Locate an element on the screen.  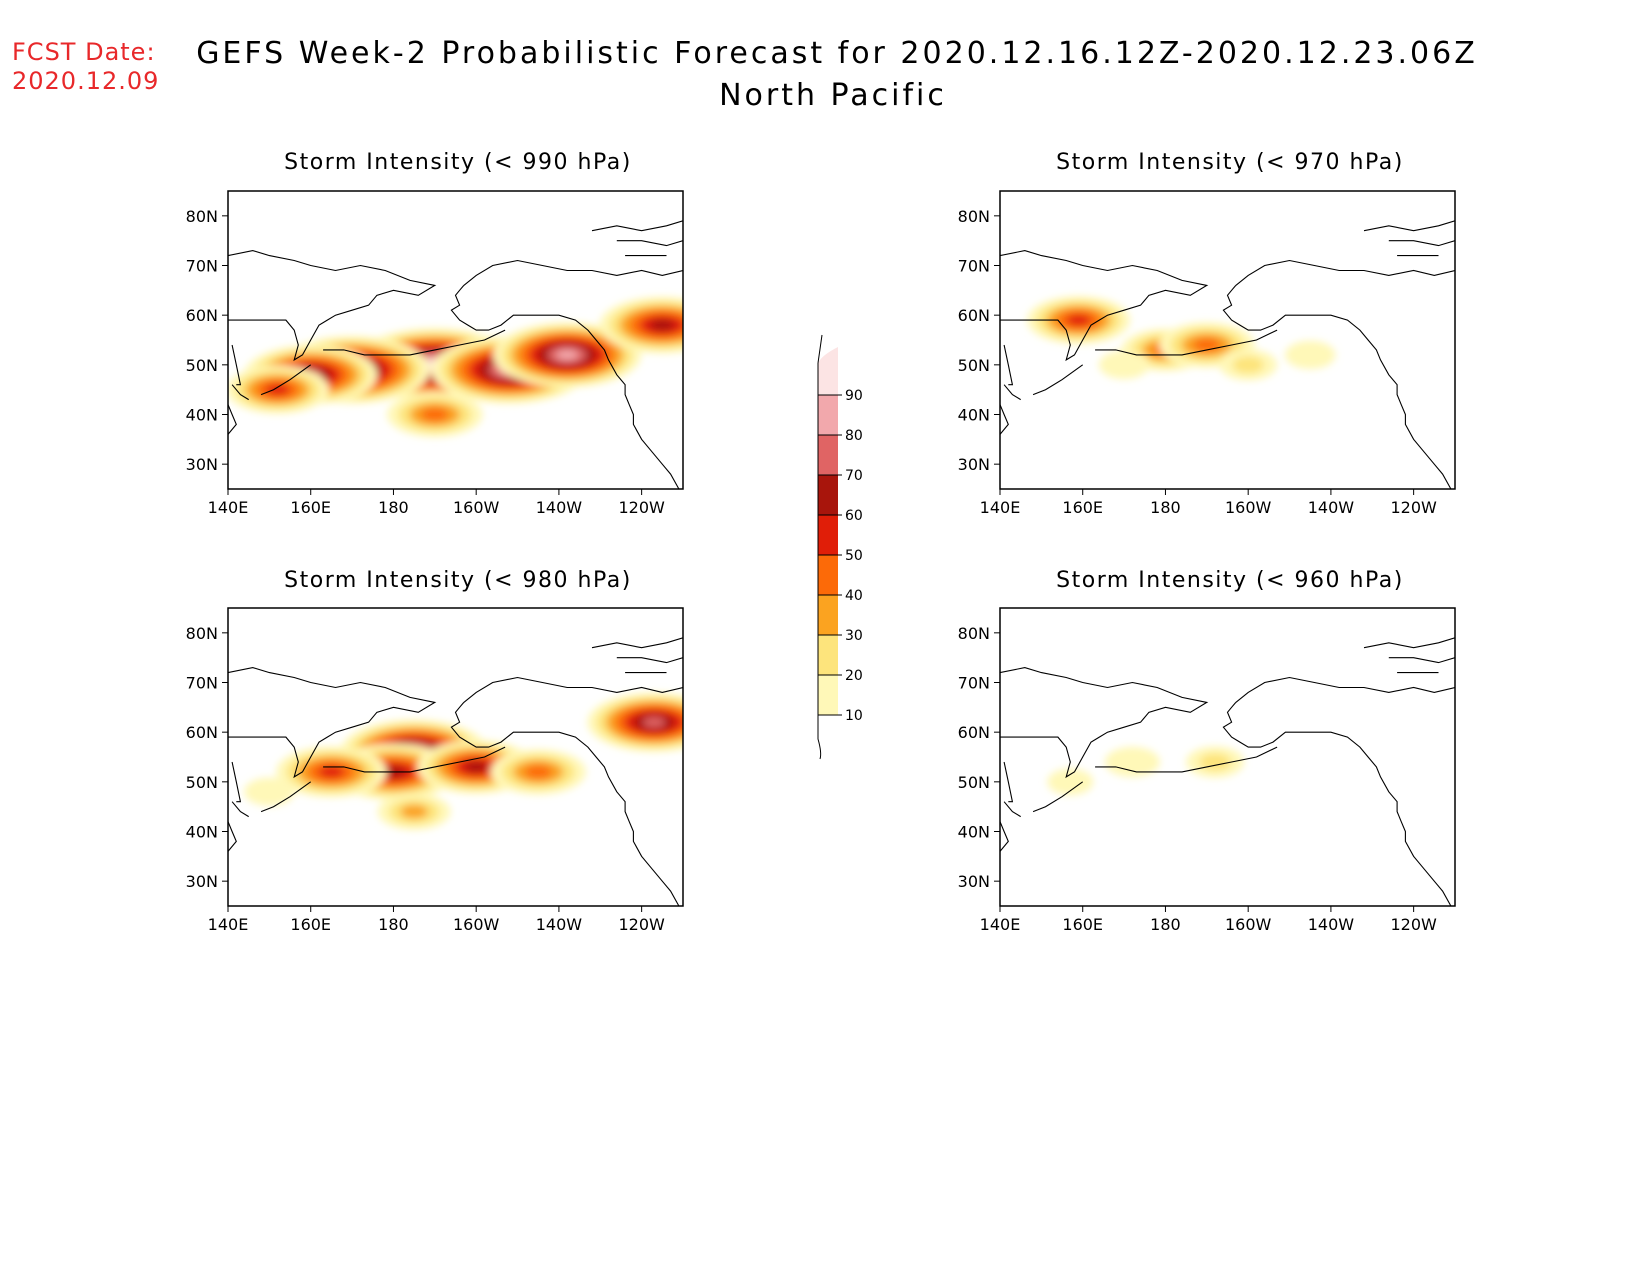
fcst-date: FCST Date: 2020.12.09 is located at coordinates (85, 67).